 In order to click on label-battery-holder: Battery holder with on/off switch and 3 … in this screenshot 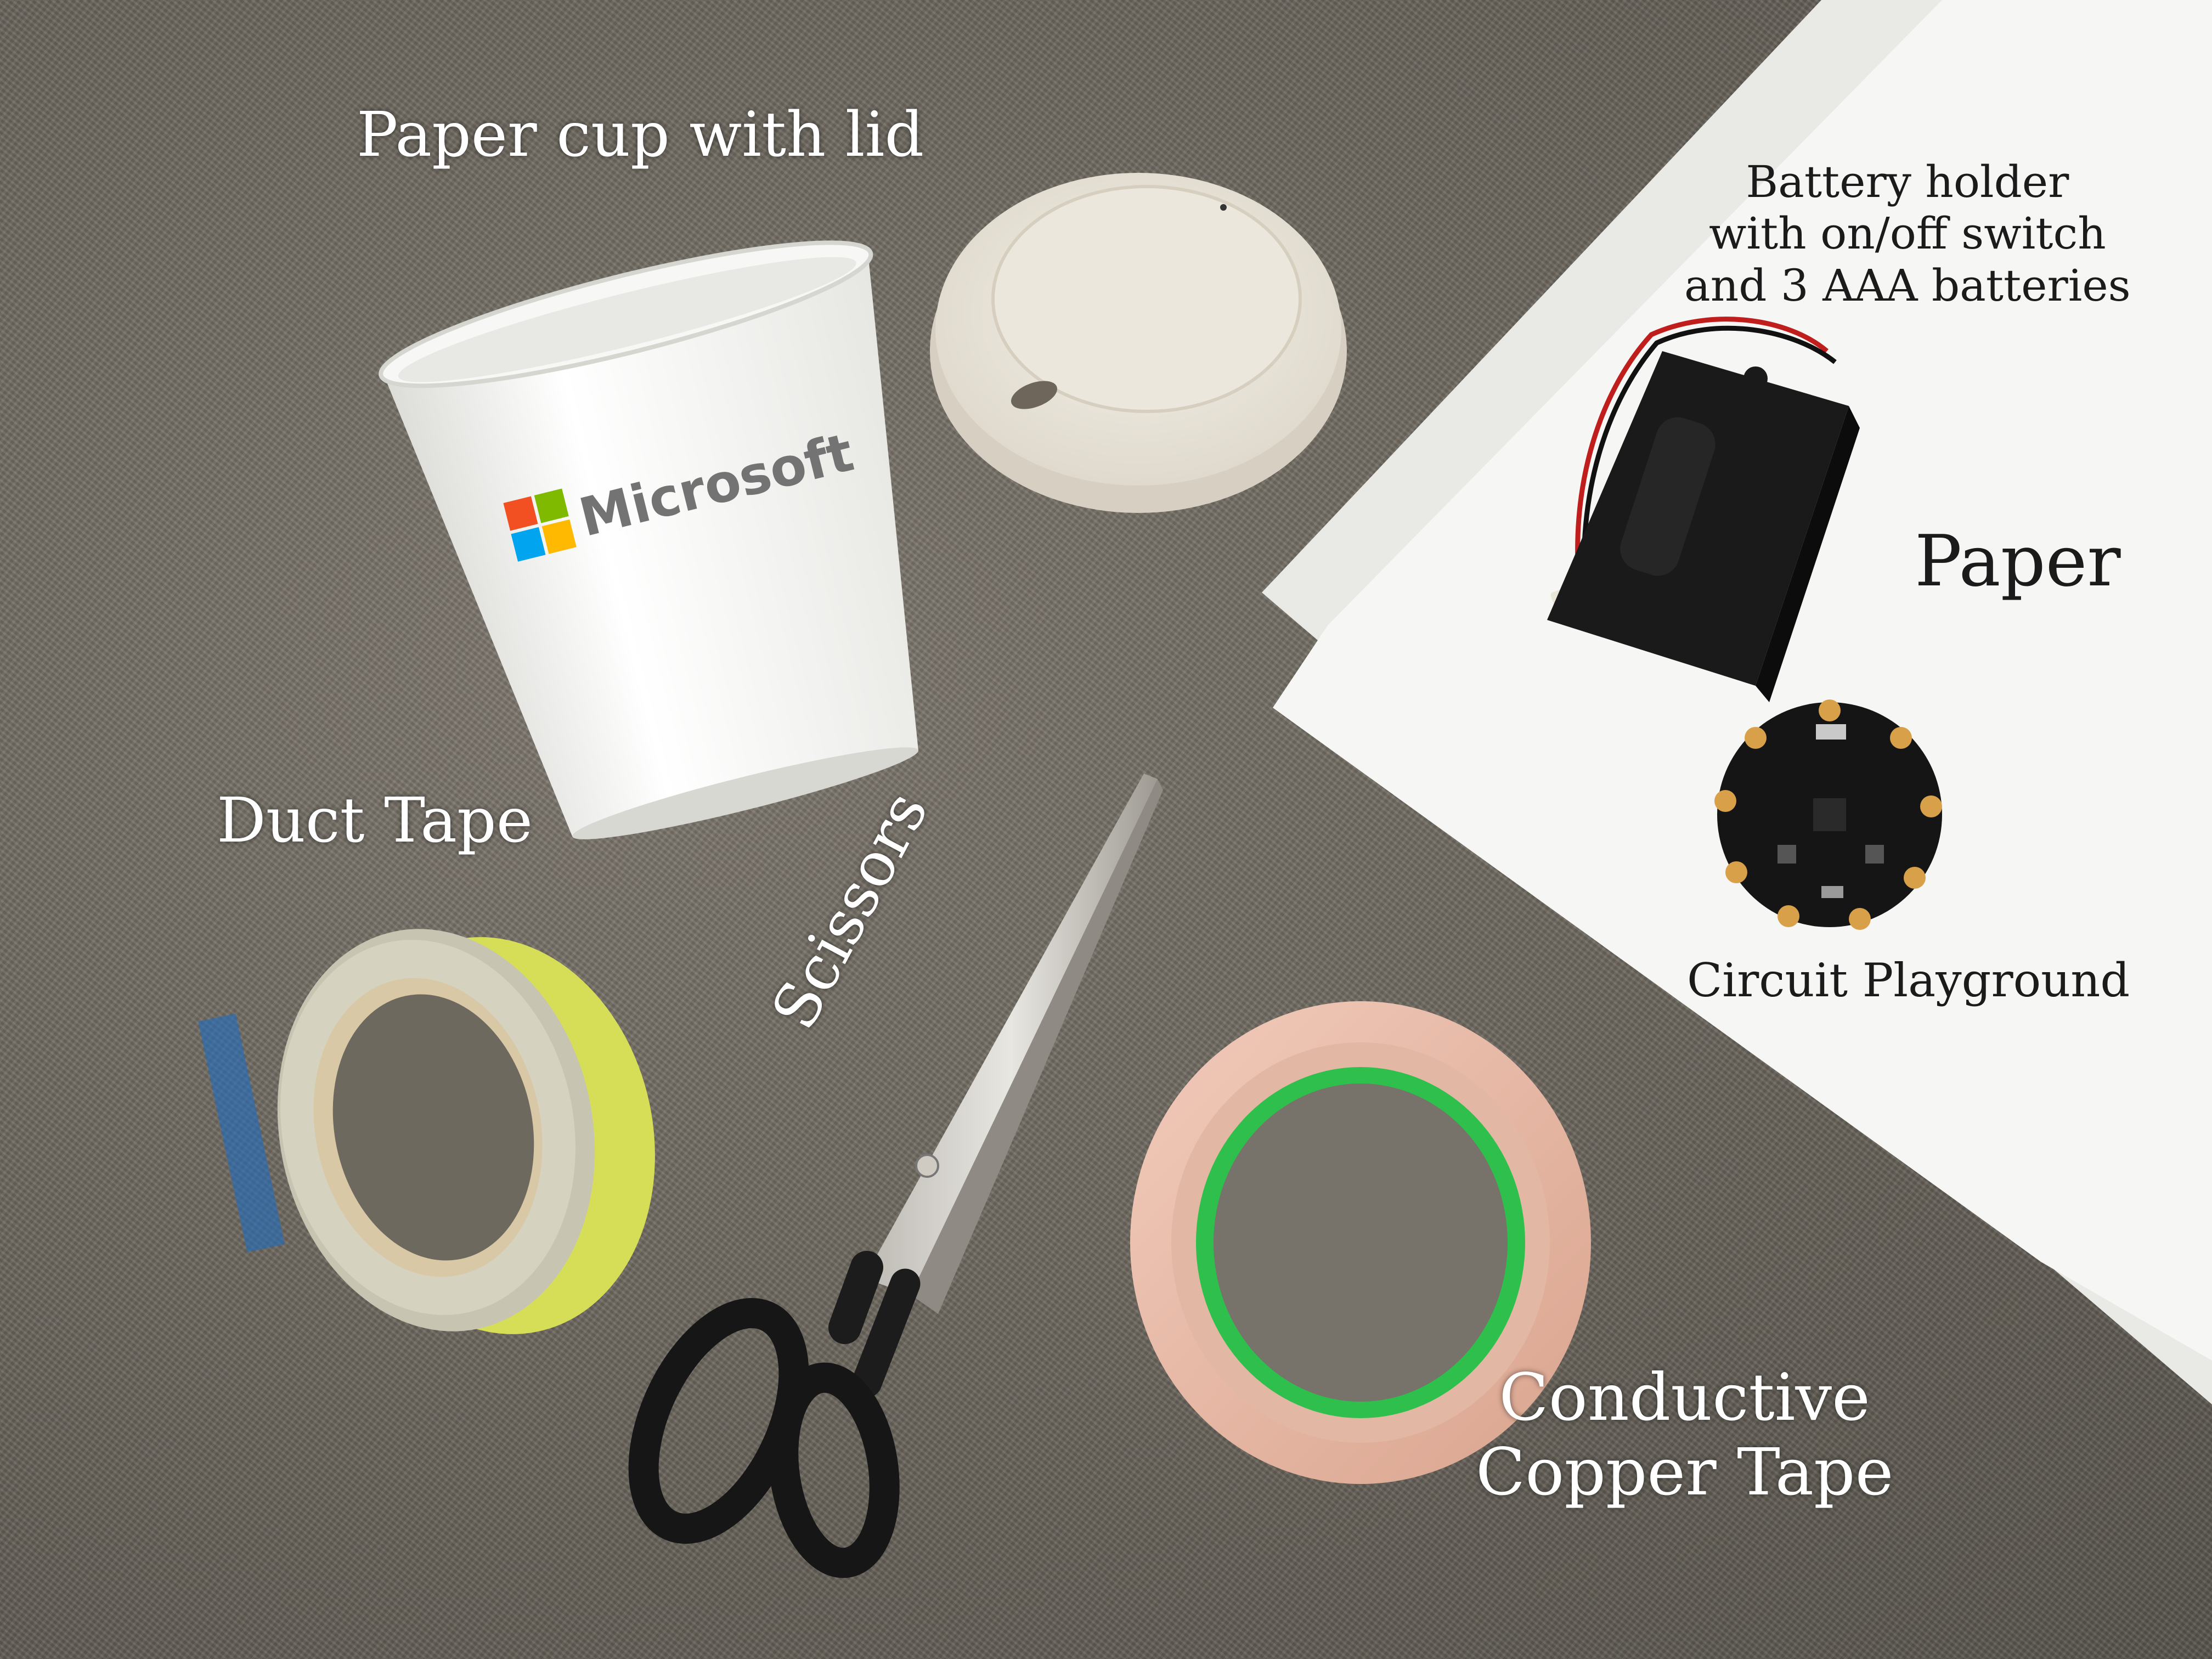, I will do `click(1908, 234)`.